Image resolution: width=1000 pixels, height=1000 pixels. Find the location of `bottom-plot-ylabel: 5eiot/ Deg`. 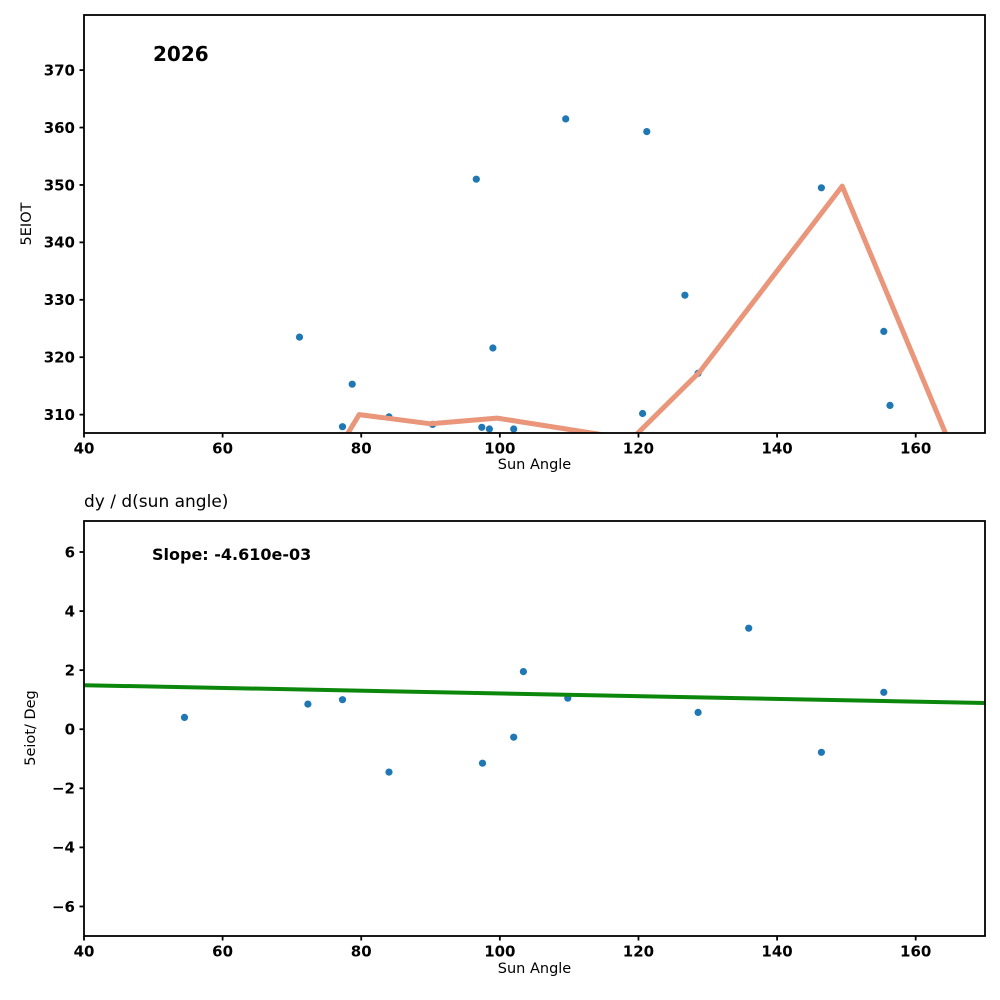

bottom-plot-ylabel: 5eiot/ Deg is located at coordinates (30, 728).